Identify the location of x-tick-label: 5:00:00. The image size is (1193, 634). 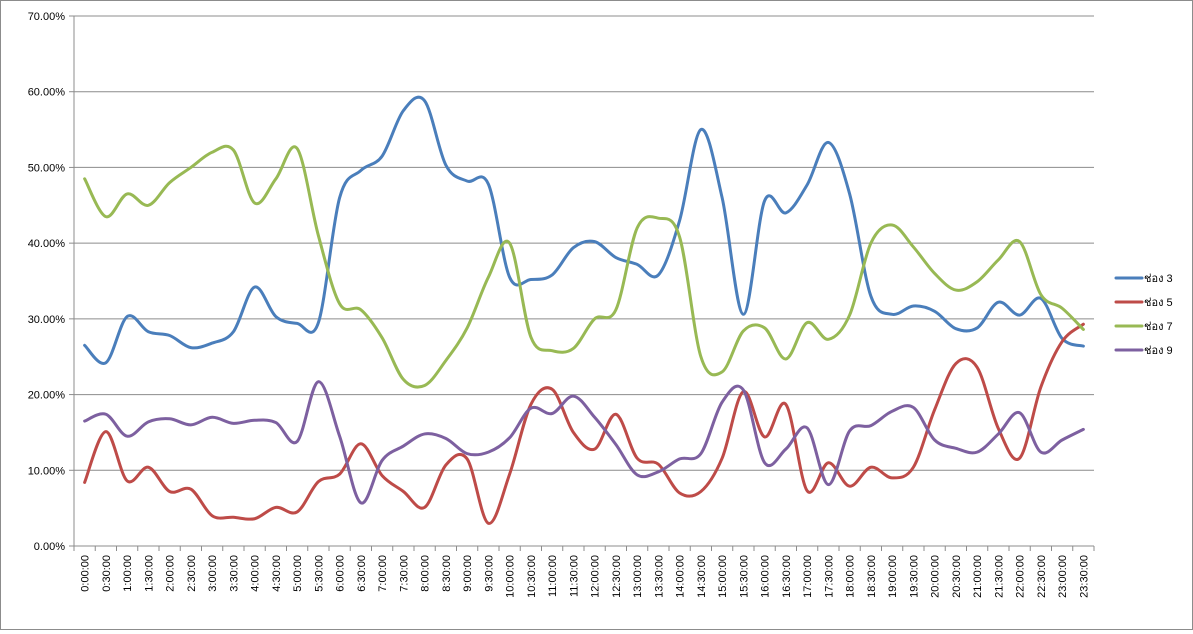
(298, 573).